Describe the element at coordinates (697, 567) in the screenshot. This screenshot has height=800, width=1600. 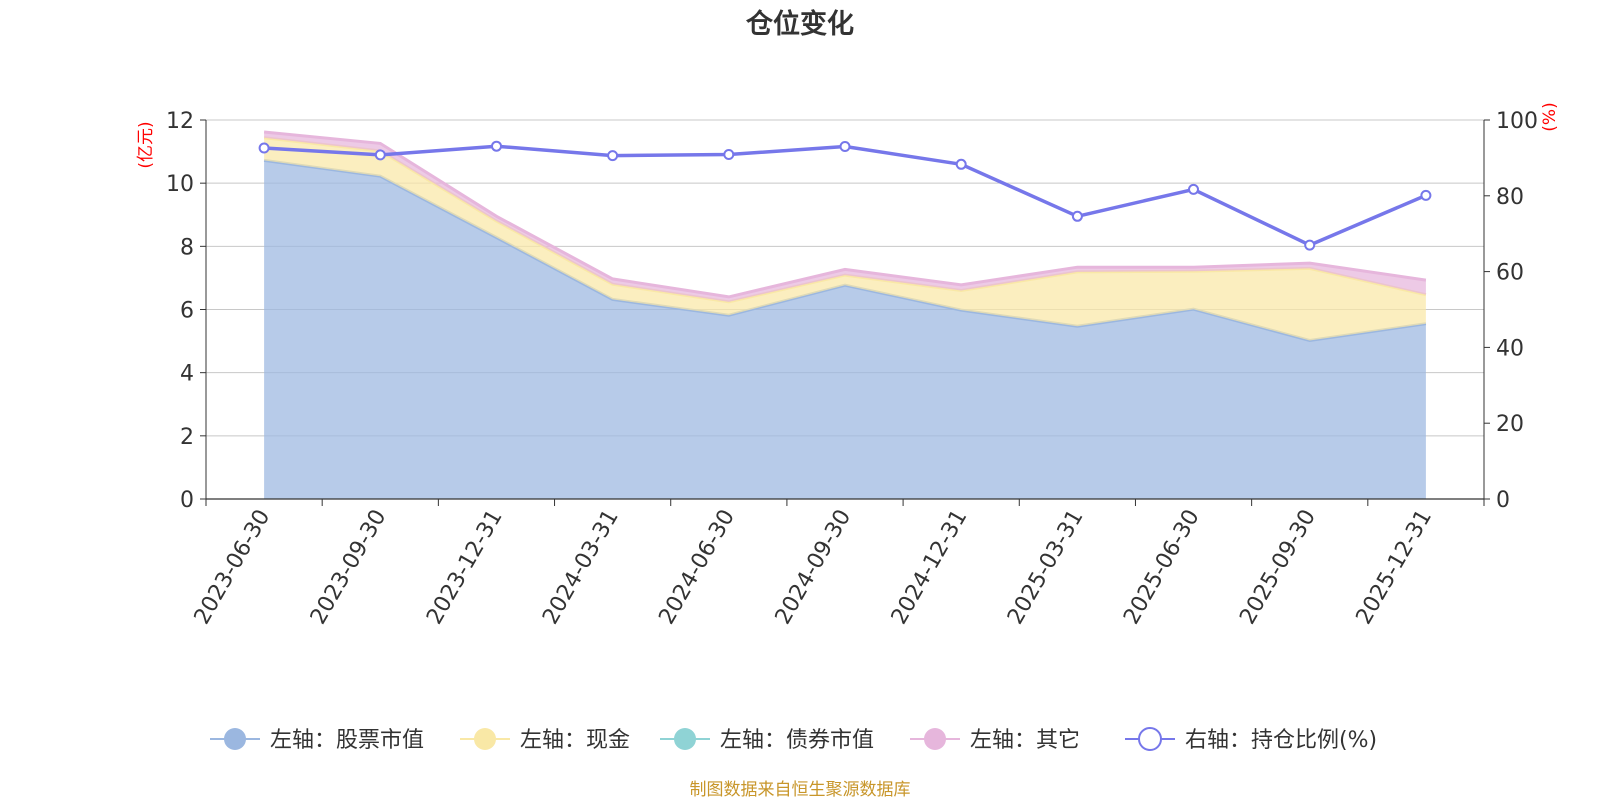
I see `x-tick-label: 2024-06-30` at that location.